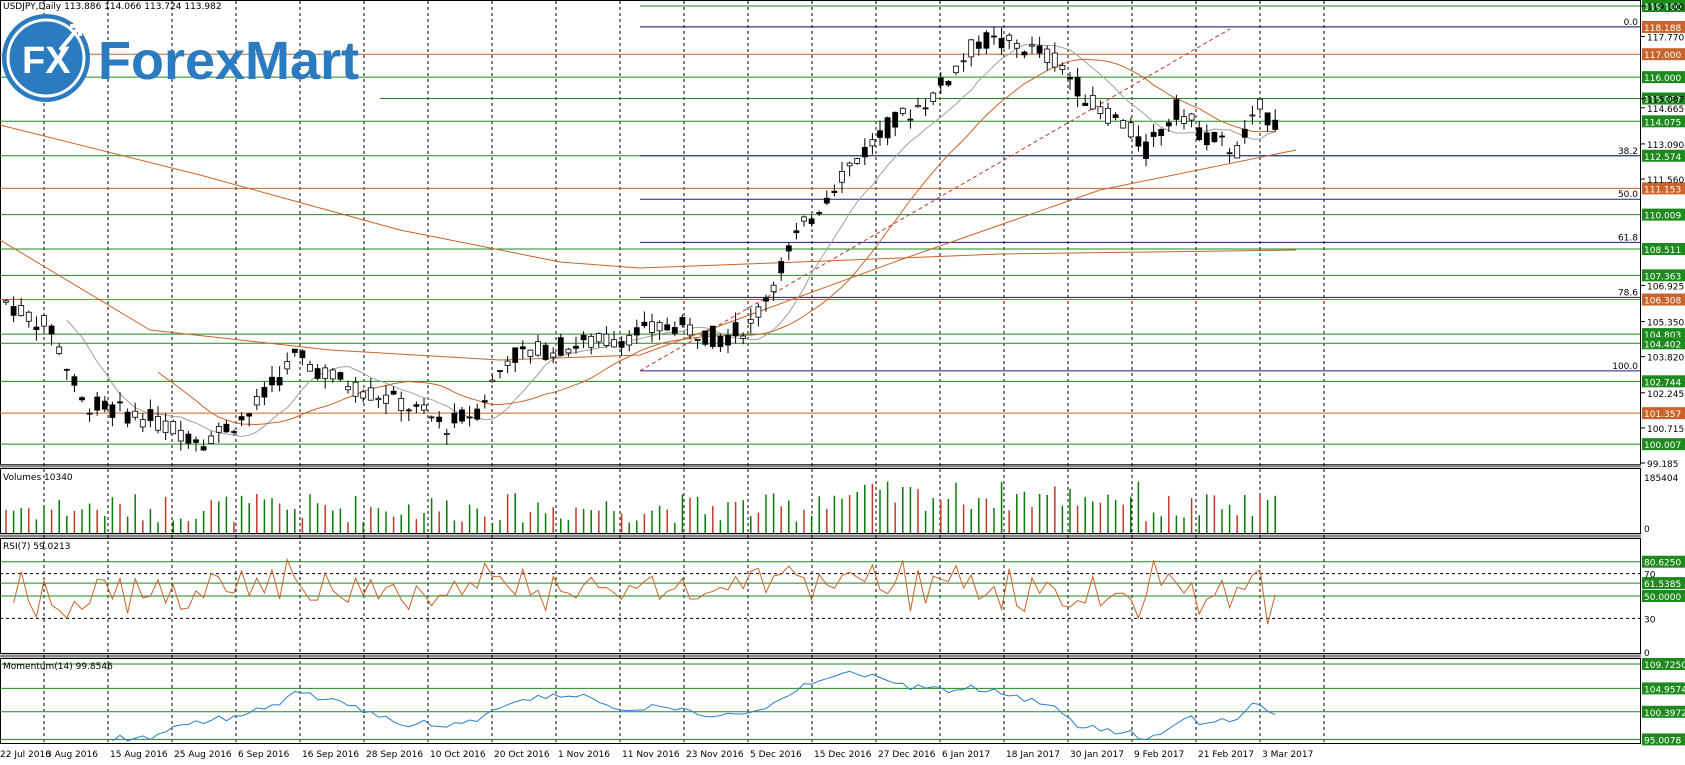 Image resolution: width=1685 pixels, height=765 pixels. I want to click on rsi-label-box, so click(1663, 583).